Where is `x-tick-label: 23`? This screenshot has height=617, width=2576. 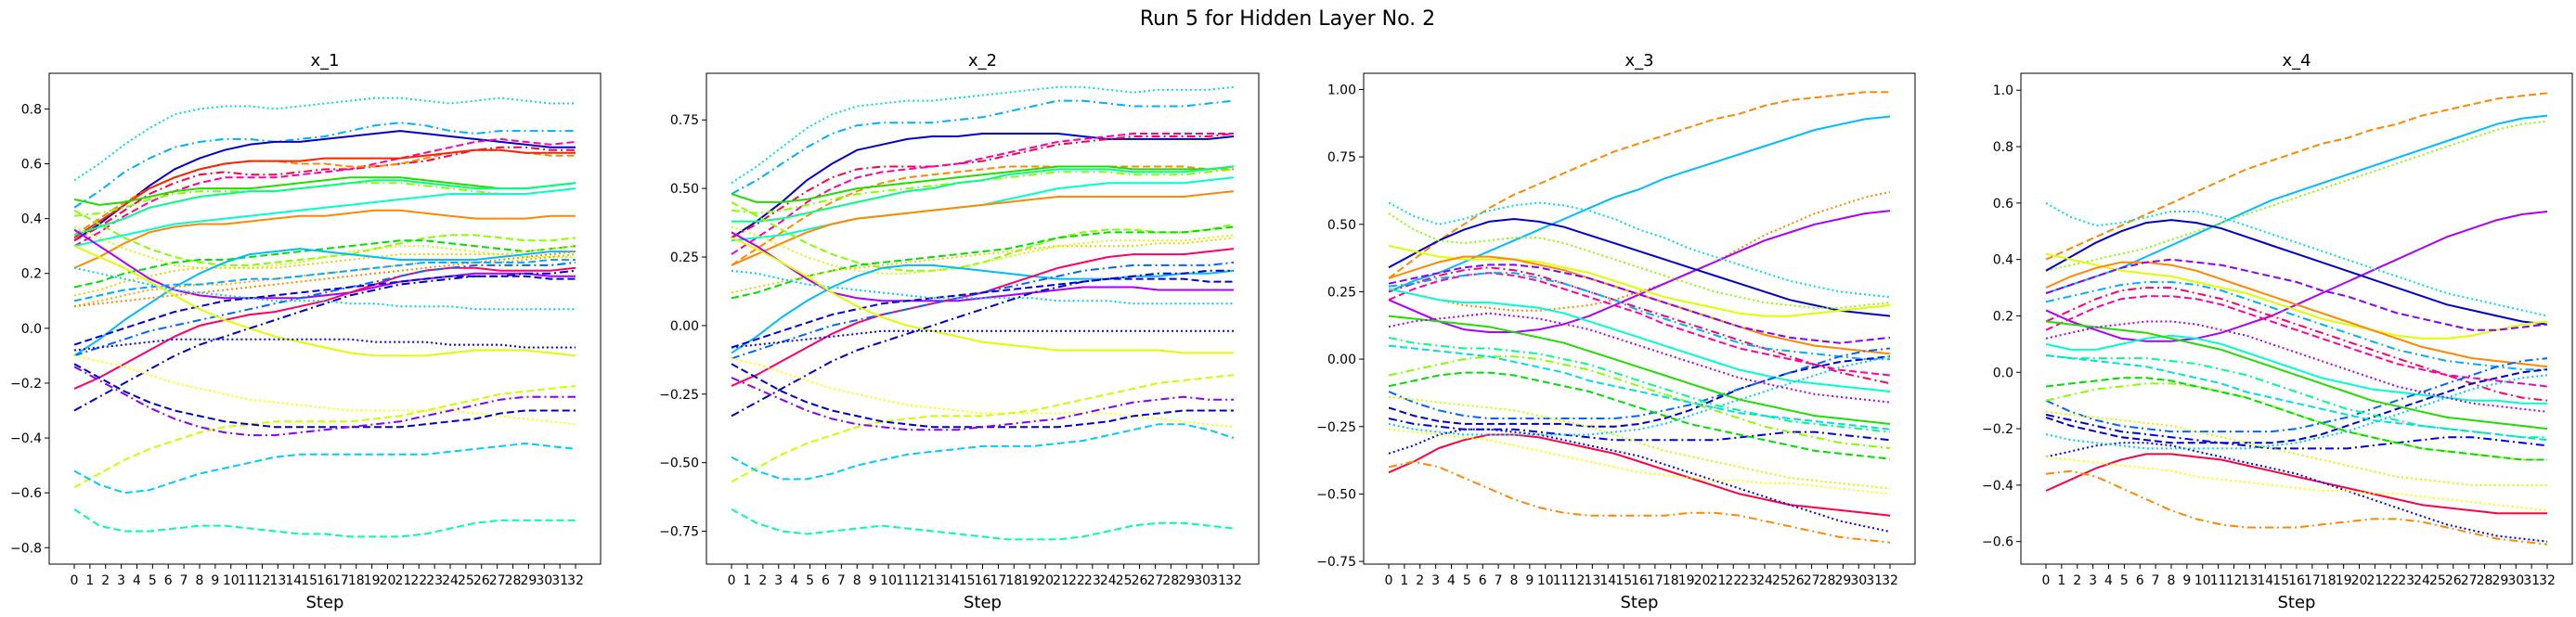
x-tick-label: 23 is located at coordinates (1092, 580).